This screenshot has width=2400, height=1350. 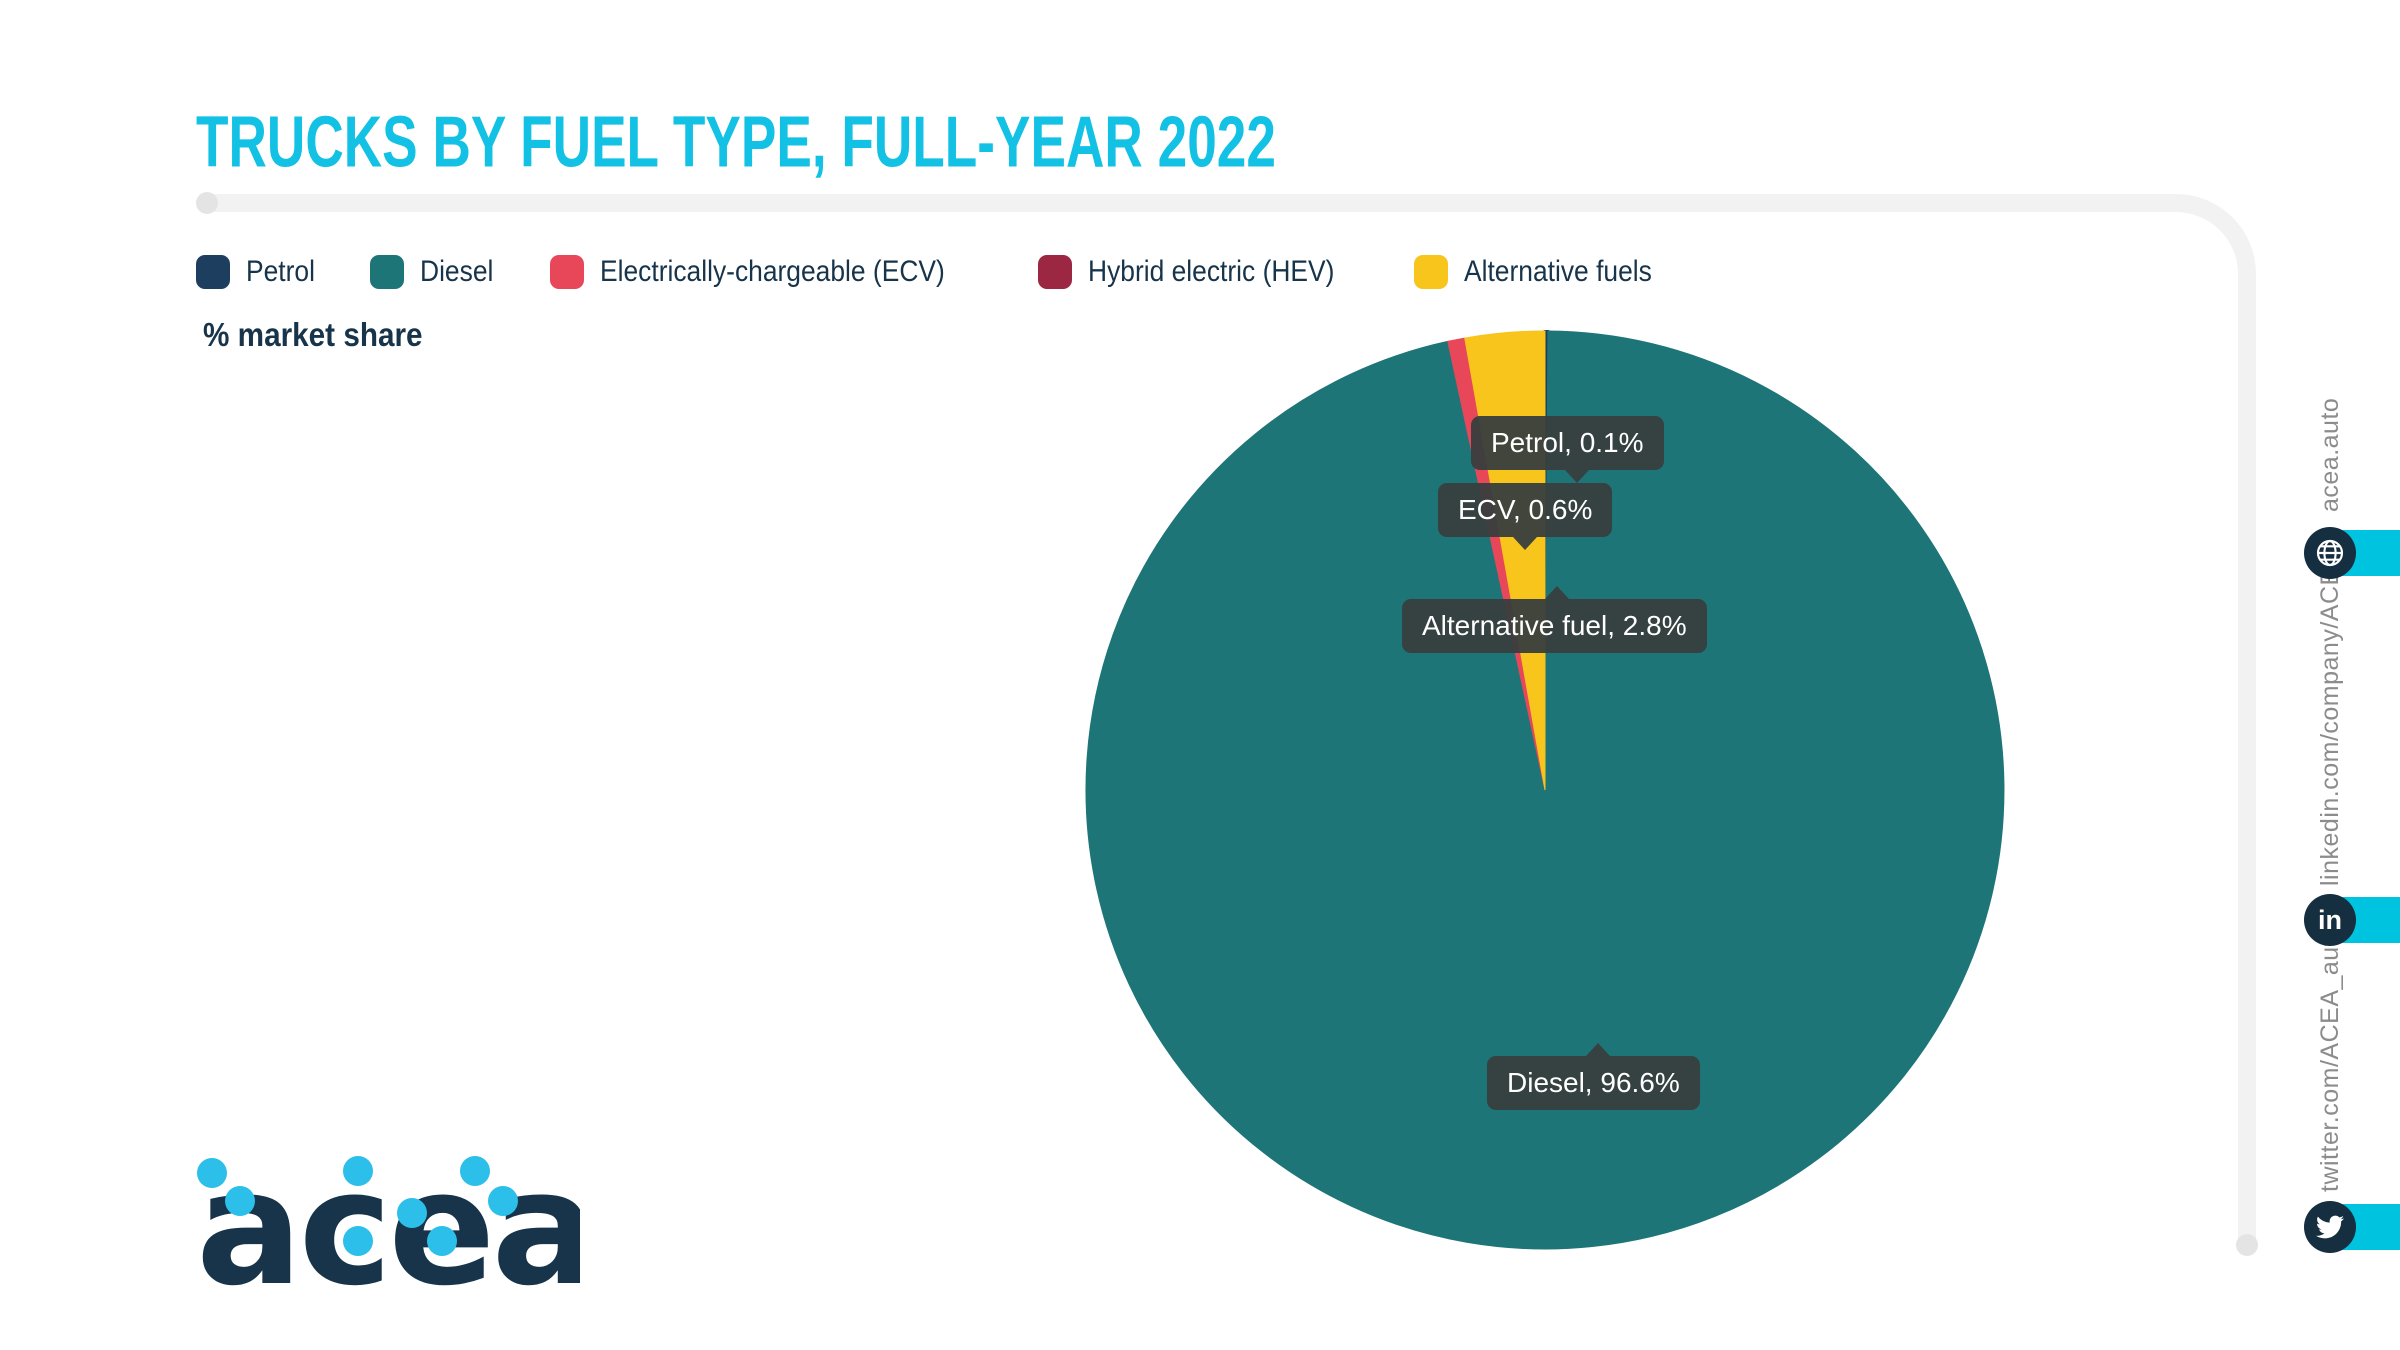 I want to click on linkedin-url: linkedin.com/company/ACEA/, so click(x=2330, y=714).